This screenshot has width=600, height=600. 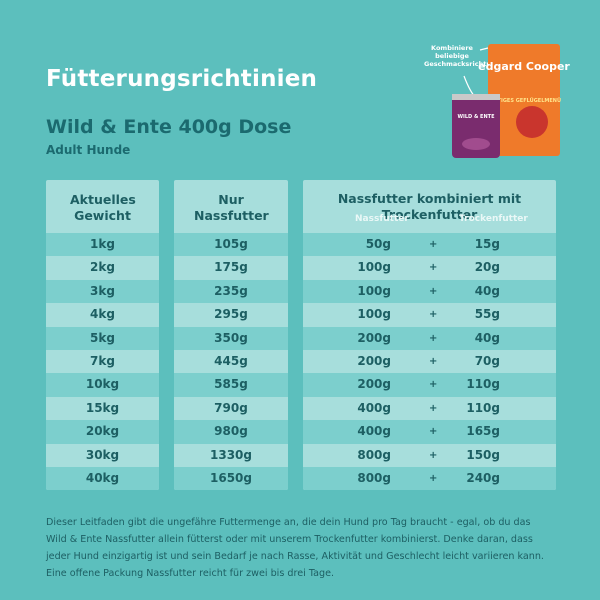 I want to click on weight: 5kg, so click(x=102, y=337).